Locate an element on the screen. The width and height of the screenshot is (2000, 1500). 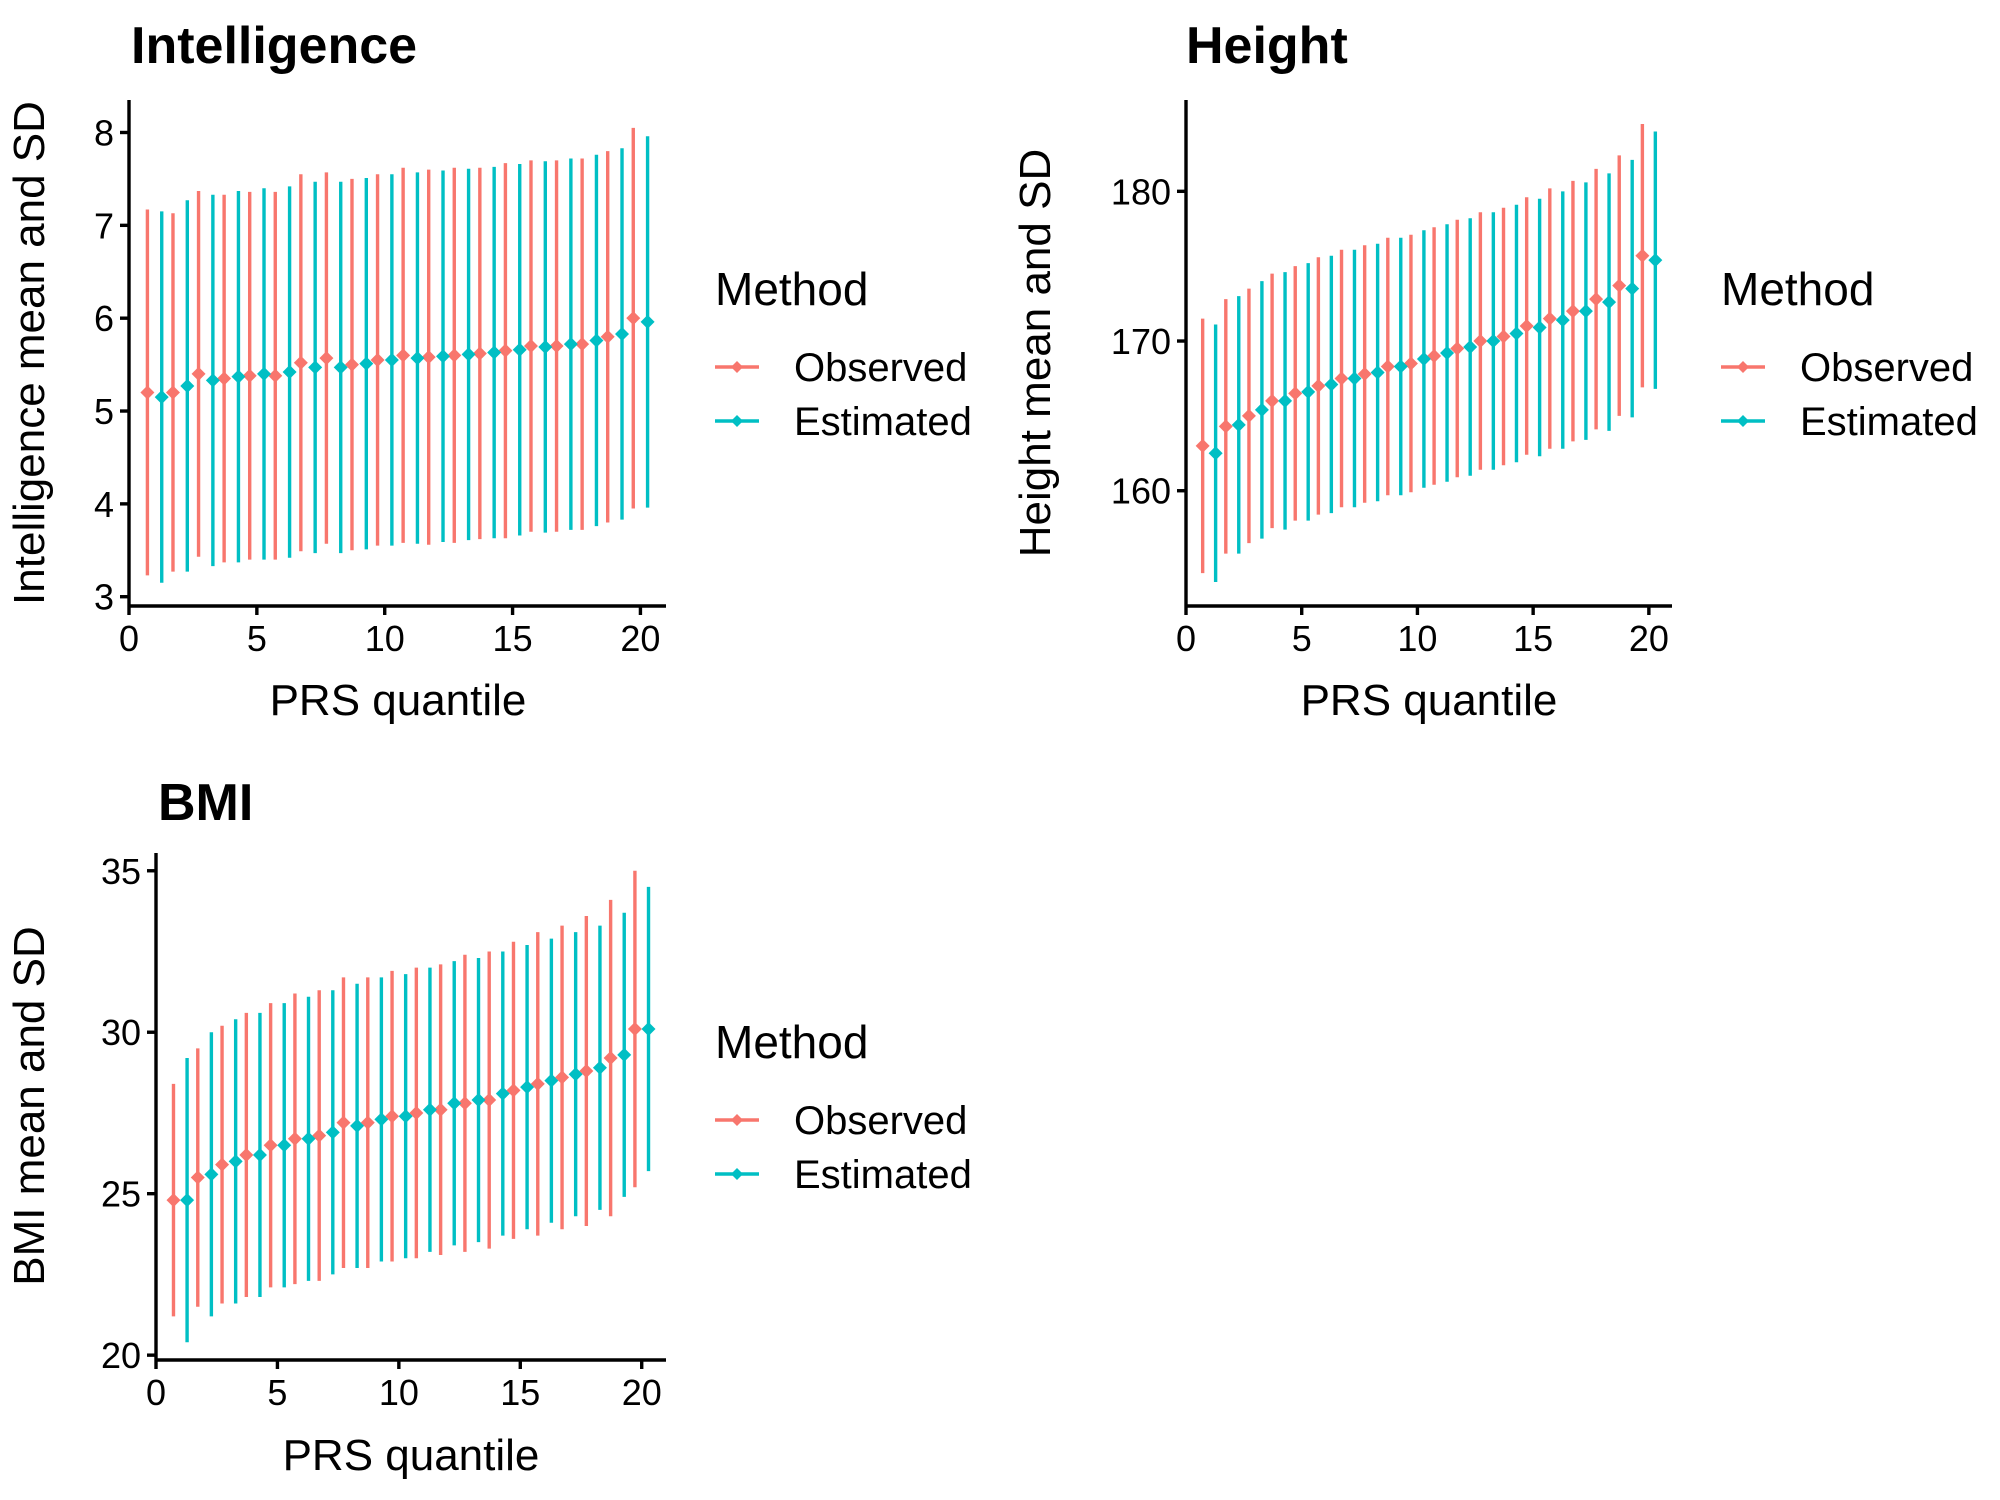
y-axis-title: Intelligence mean and SD is located at coordinates (29, 353).